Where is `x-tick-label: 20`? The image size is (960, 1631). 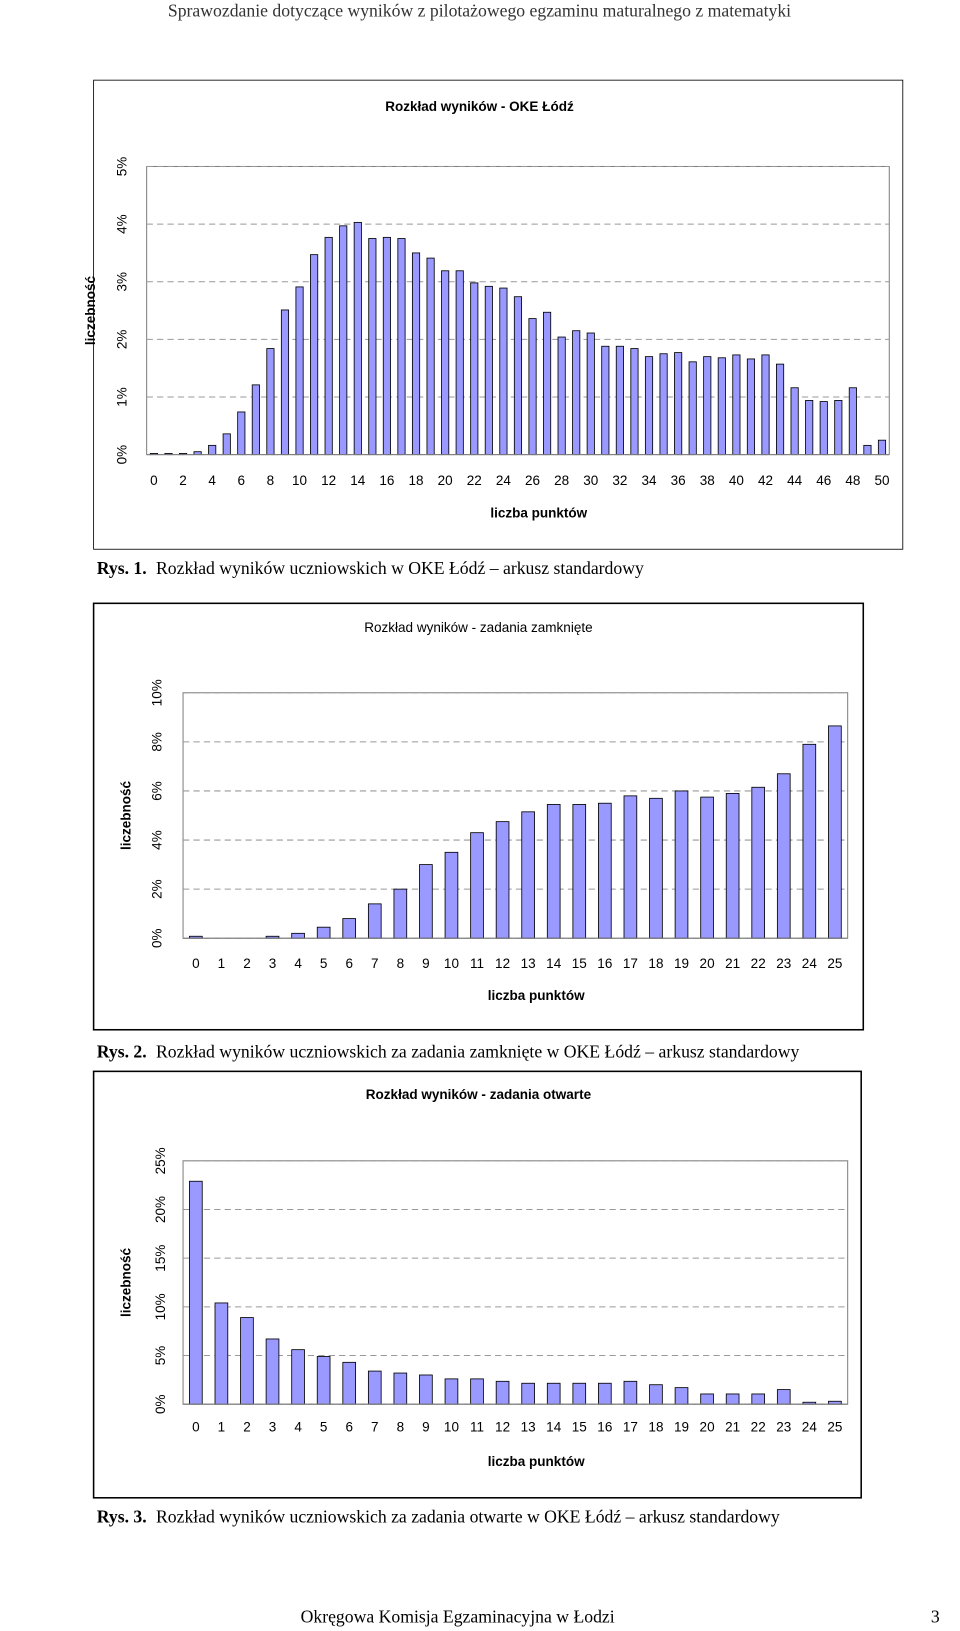 x-tick-label: 20 is located at coordinates (707, 1427).